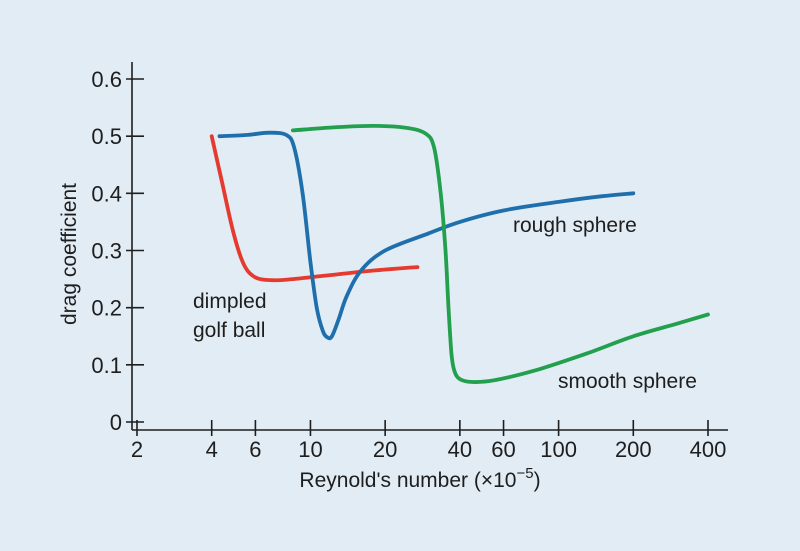  I want to click on y-axis-title: drag coefficient, so click(69, 254).